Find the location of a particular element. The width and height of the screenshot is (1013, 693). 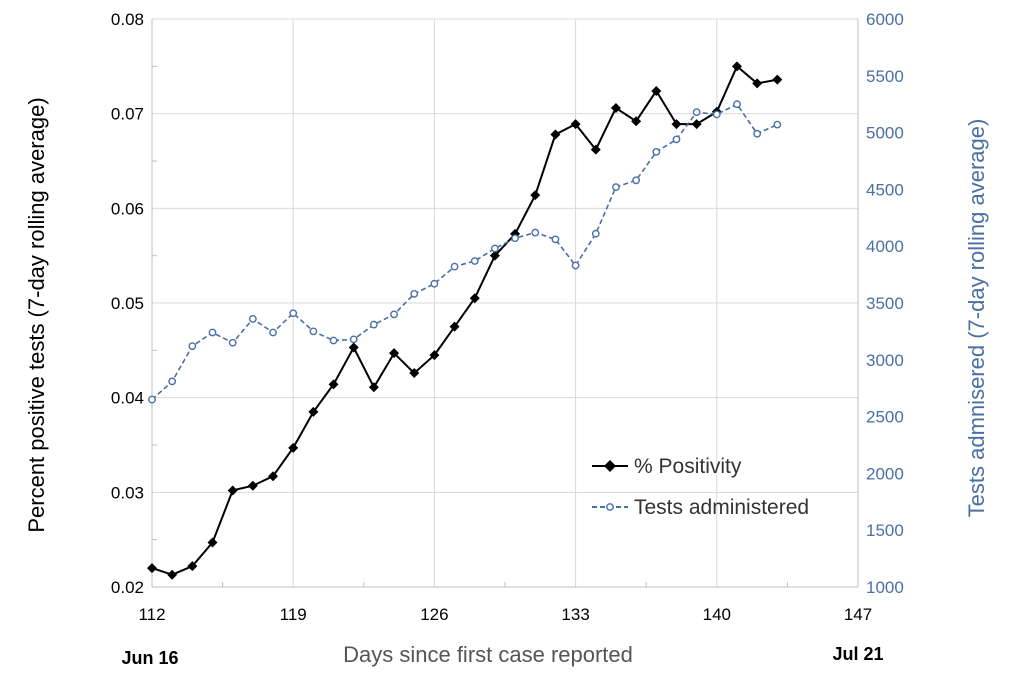

y-tick-label-left: 0.07 is located at coordinates (127, 114).